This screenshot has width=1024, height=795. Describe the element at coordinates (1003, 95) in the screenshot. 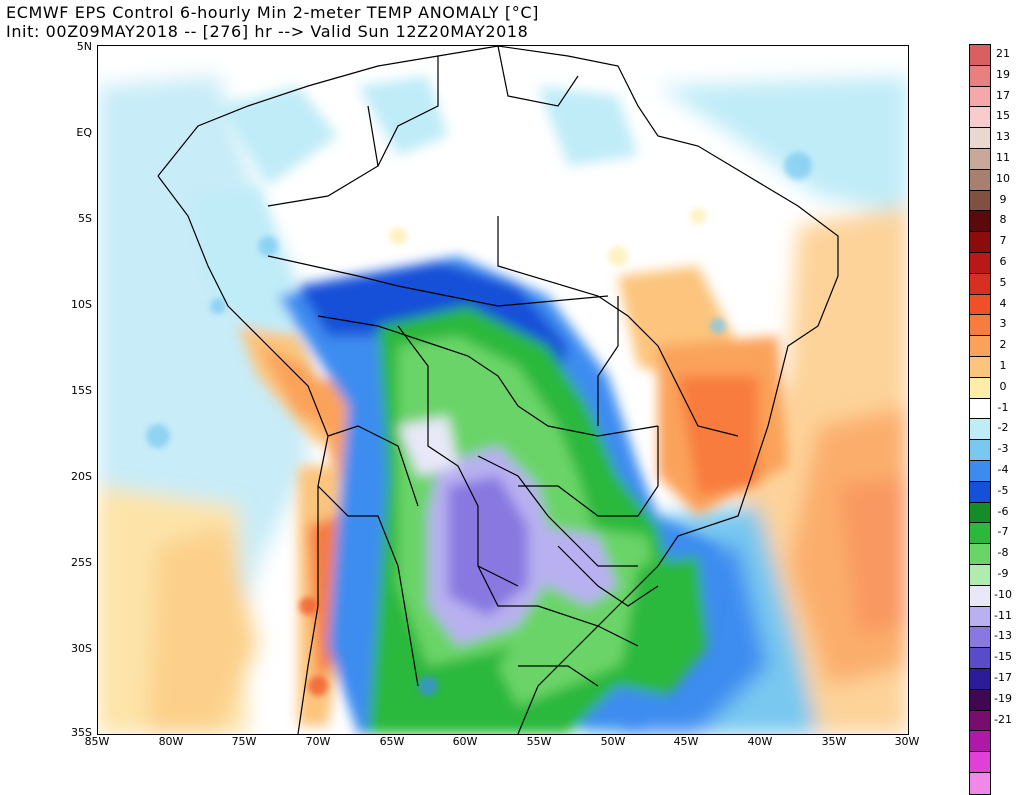

I see `colorbar-label: 17` at that location.